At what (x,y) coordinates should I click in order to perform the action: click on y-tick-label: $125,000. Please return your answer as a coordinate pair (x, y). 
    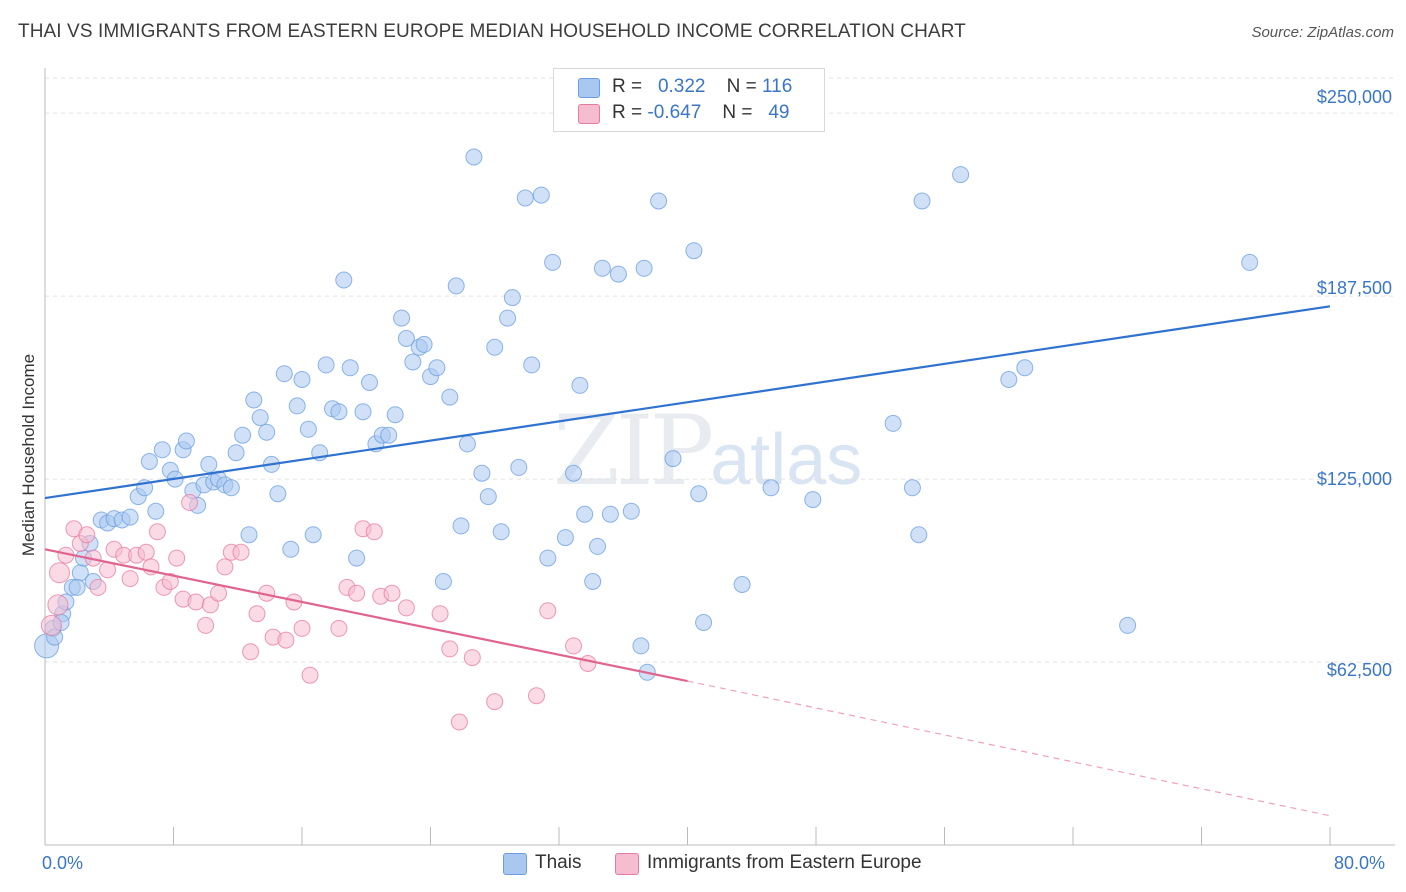
    Looking at the image, I should click on (1354, 479).